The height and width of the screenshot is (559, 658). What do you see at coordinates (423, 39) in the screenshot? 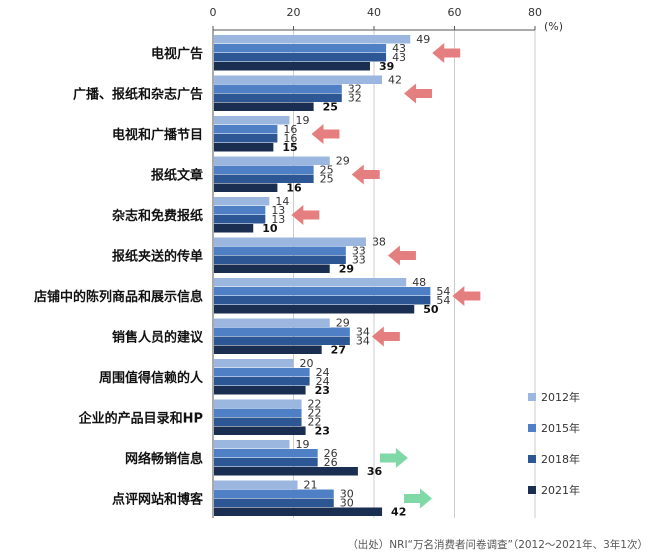
I see `data-label: 49` at bounding box center [423, 39].